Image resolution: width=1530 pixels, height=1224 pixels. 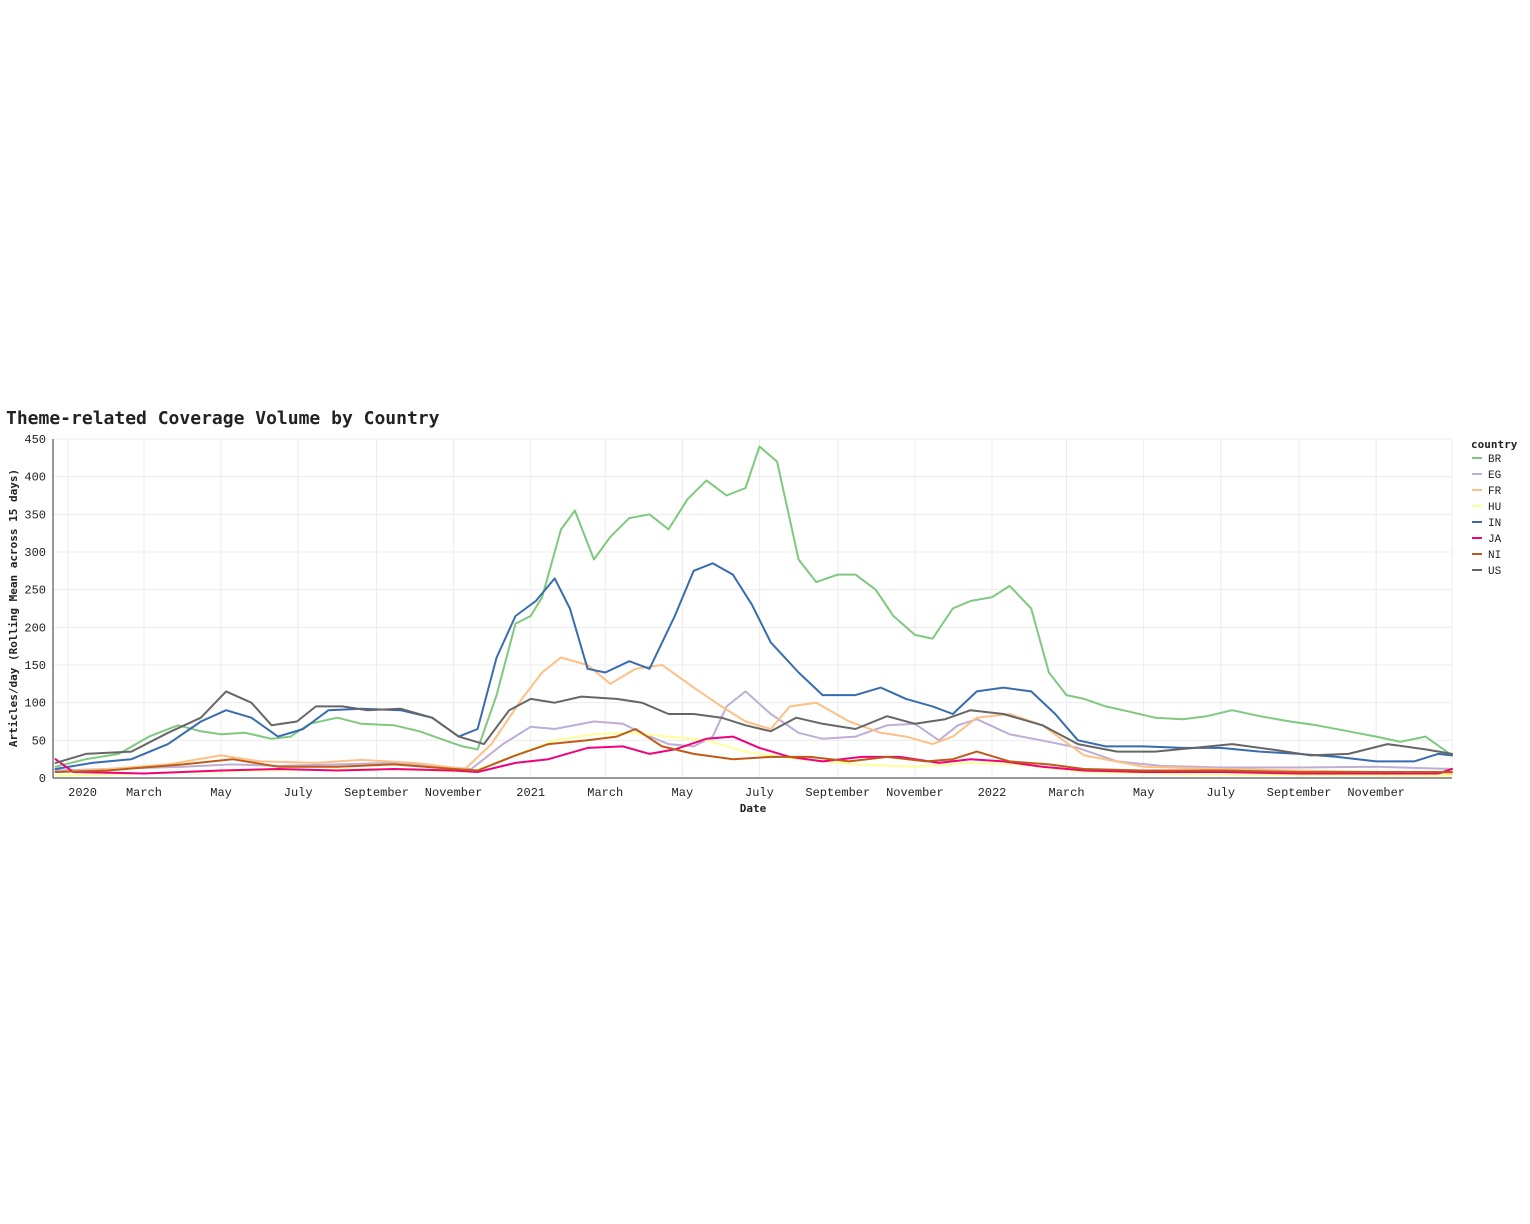 I want to click on legend: country BR EG FR HU IN JA NI US, so click(x=1494, y=508).